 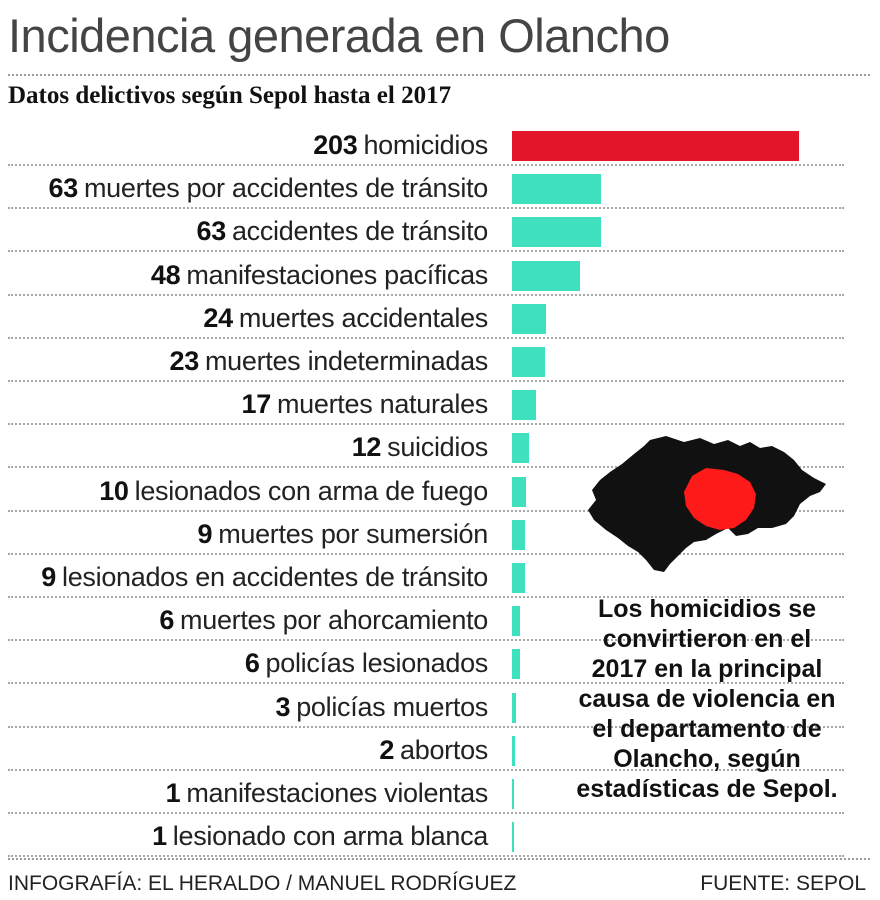 I want to click on footer-divider, so click(x=439, y=859).